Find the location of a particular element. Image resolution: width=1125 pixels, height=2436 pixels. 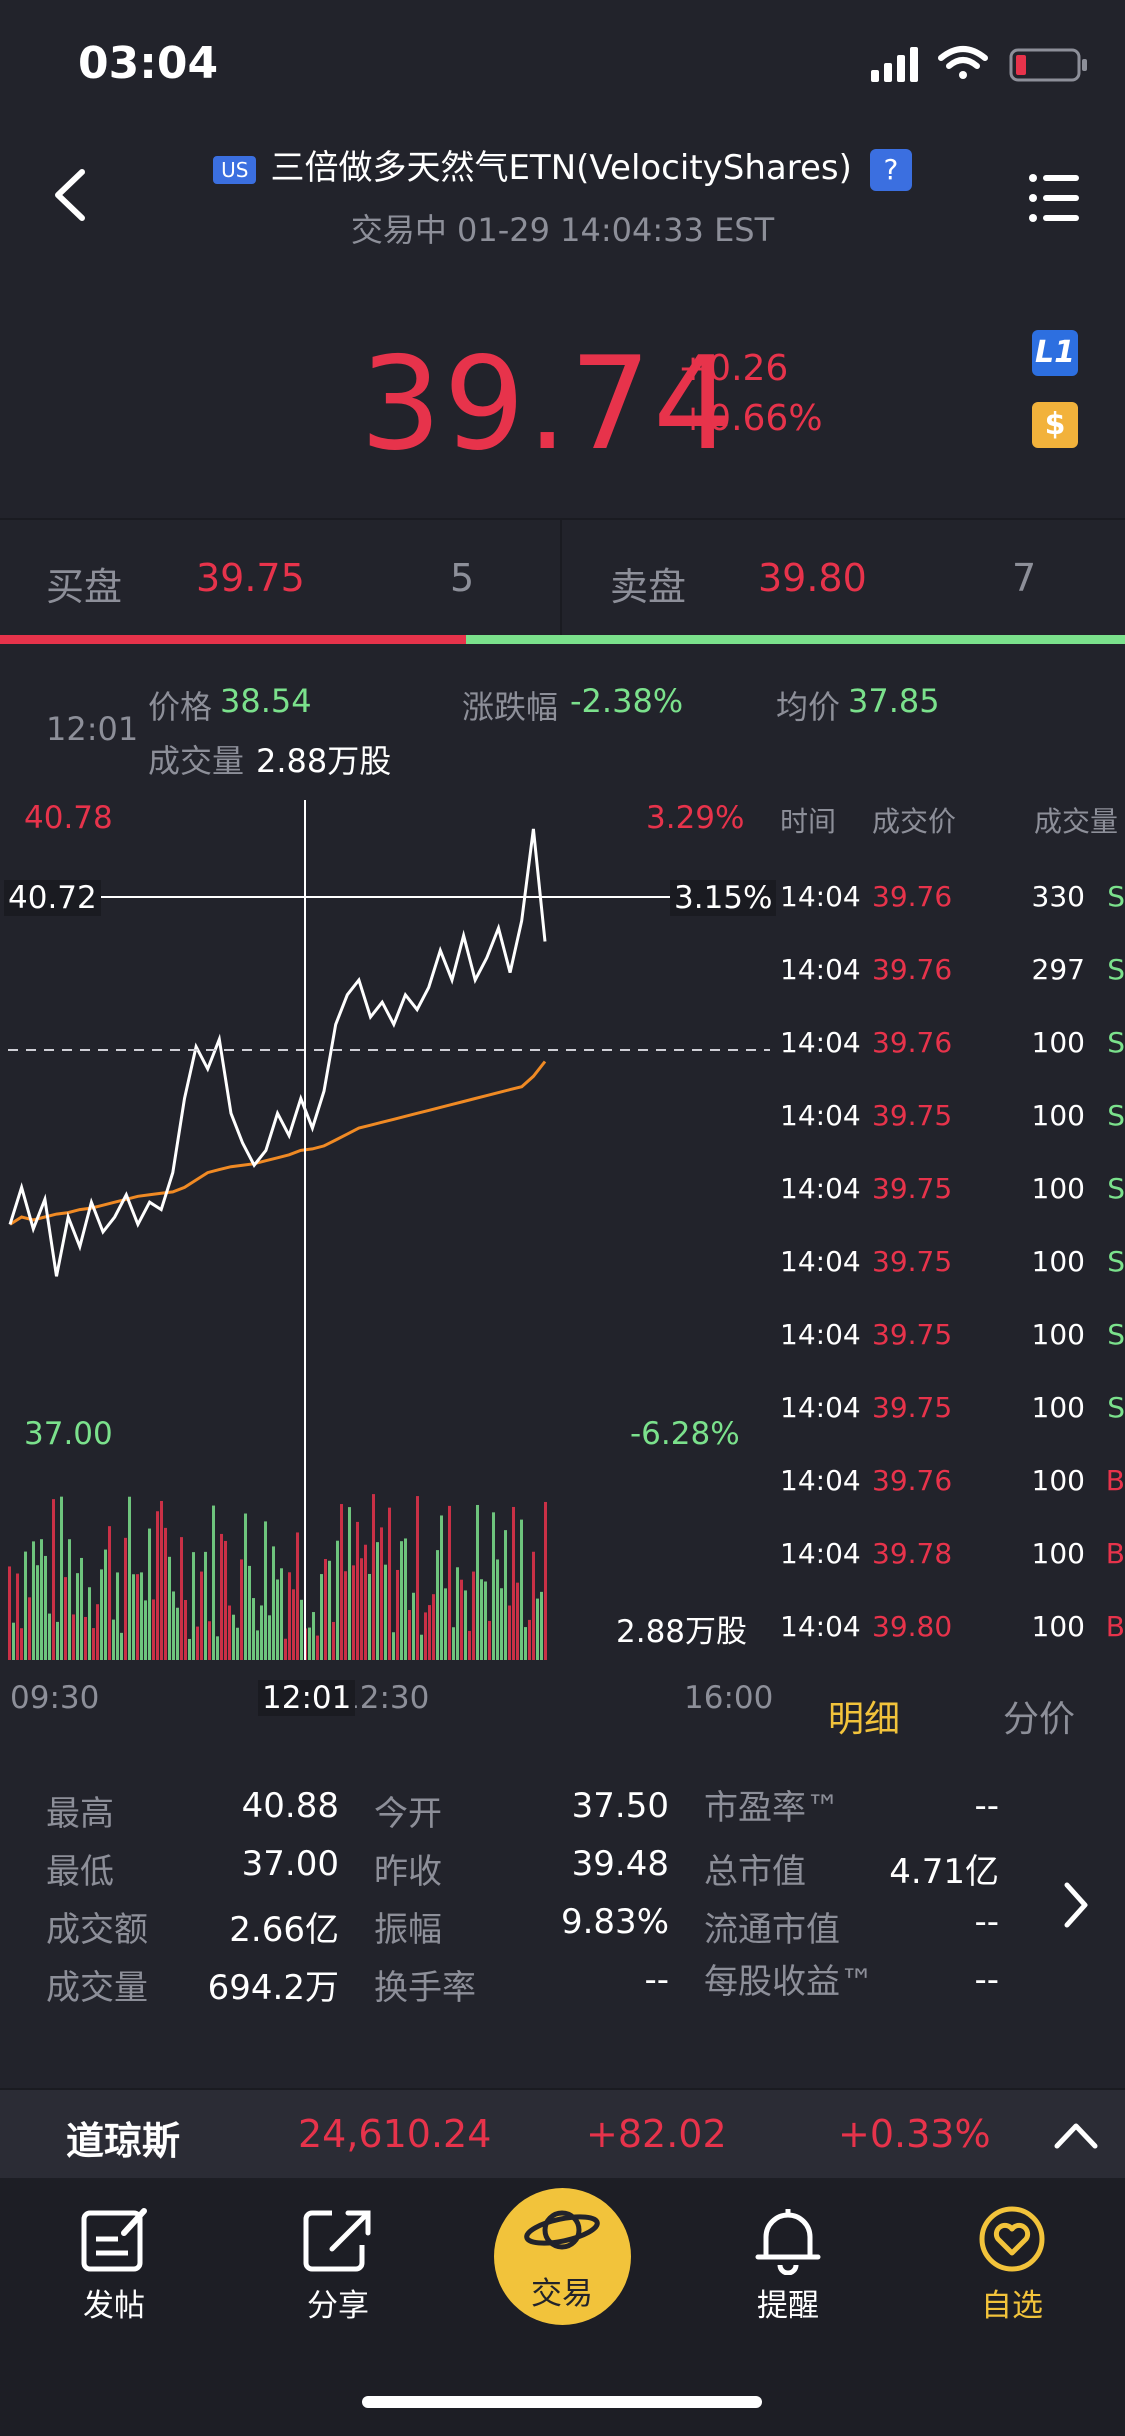

bid-ratio-bar is located at coordinates (233, 639).